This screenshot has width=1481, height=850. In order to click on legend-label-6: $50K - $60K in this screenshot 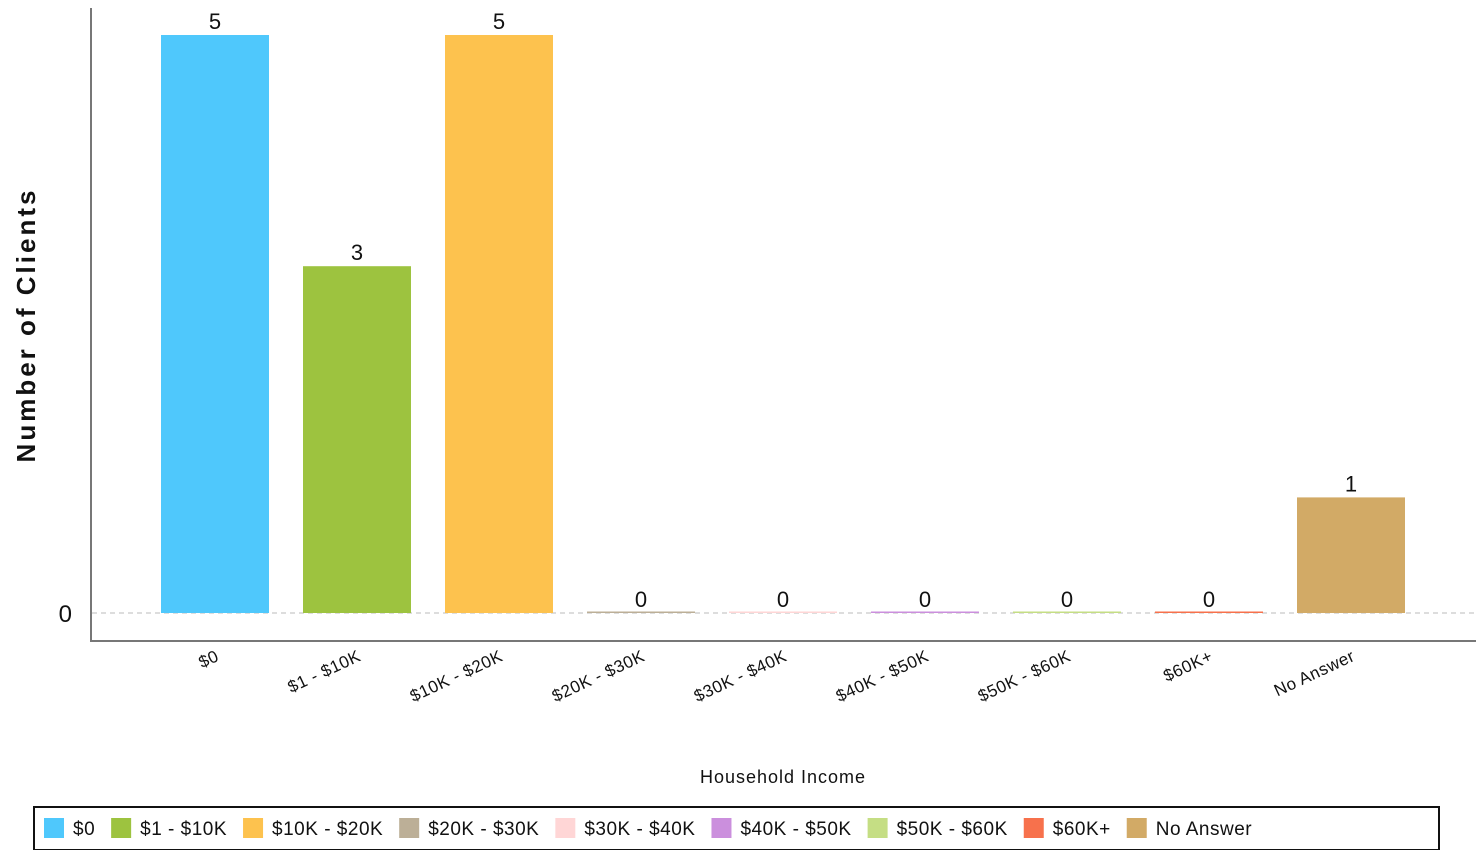, I will do `click(952, 829)`.